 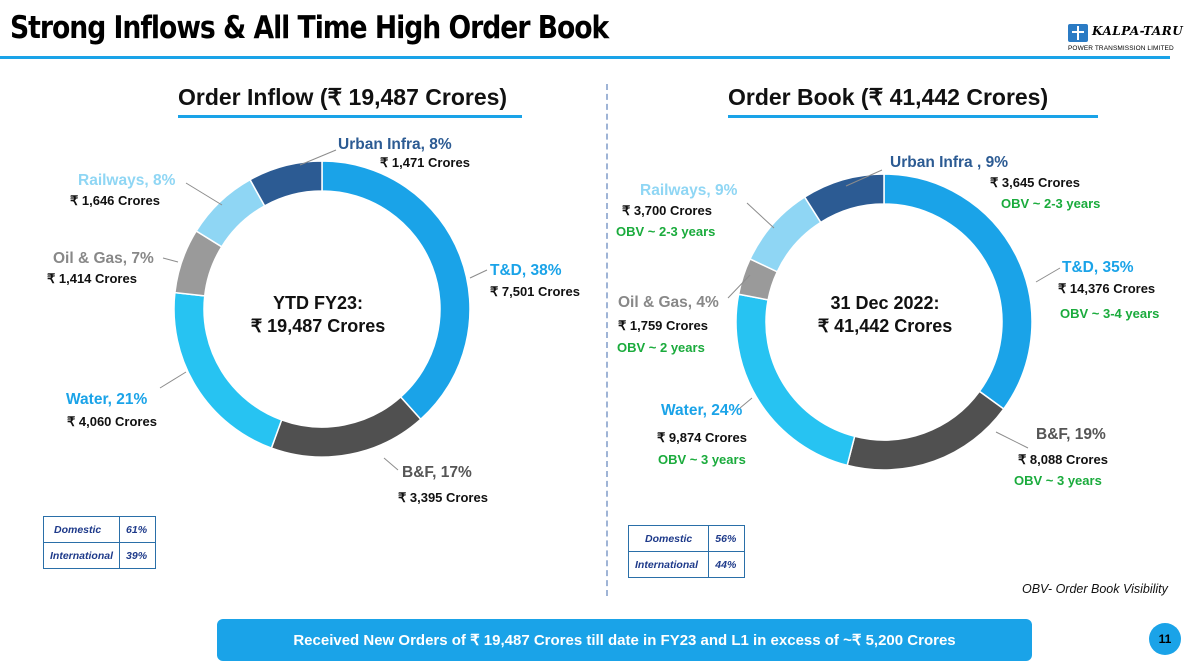 I want to click on orderbook-obv-rail: OBV ~ 2-3 years, so click(x=666, y=231).